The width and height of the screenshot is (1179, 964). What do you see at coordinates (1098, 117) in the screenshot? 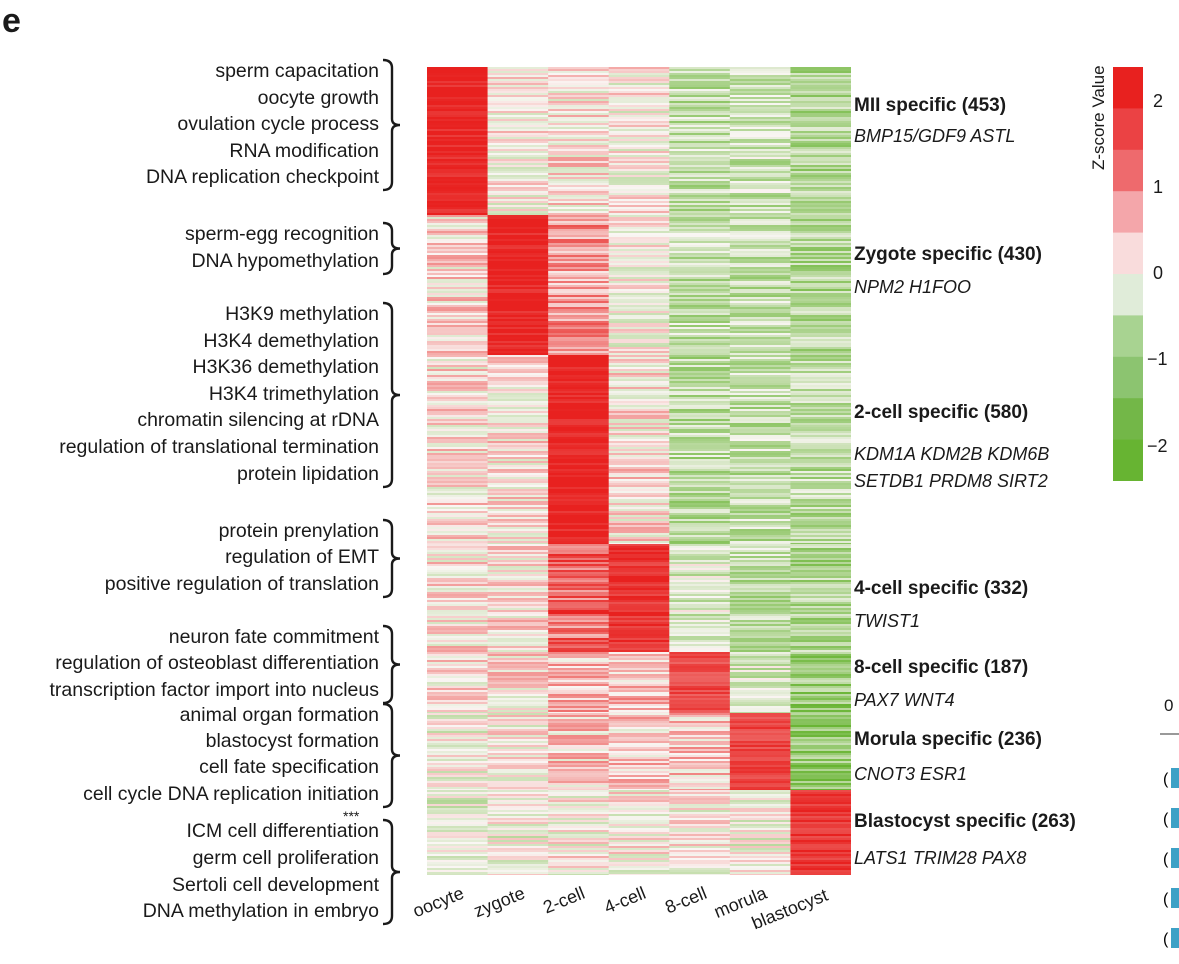
I see `colorbar-title: Z-score Value` at bounding box center [1098, 117].